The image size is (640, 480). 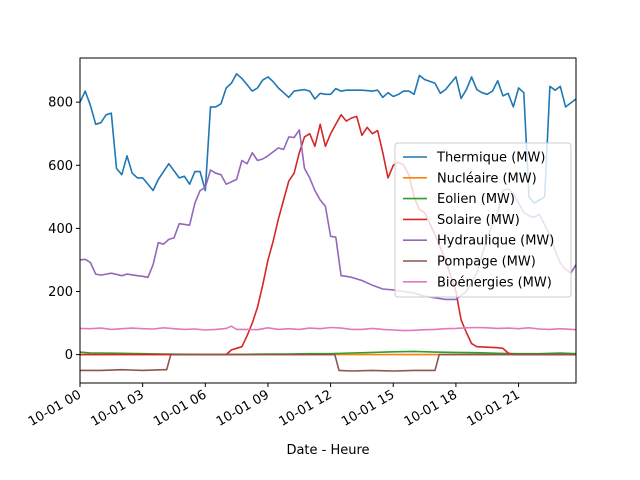 I want to click on legend-label: Pompage (MW), so click(x=486, y=262).